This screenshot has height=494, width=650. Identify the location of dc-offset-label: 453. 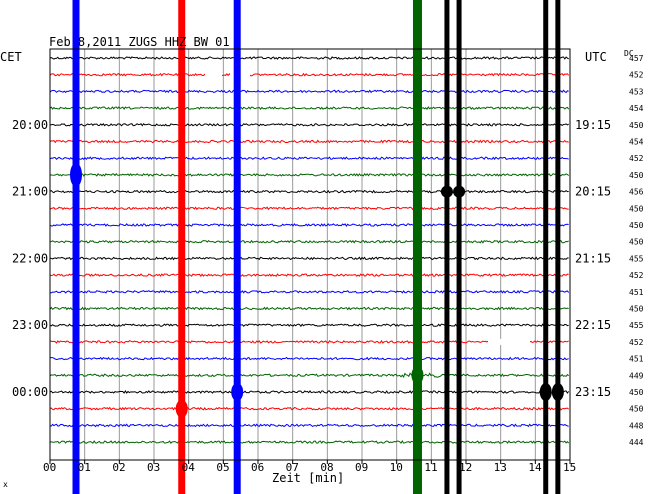
(636, 91).